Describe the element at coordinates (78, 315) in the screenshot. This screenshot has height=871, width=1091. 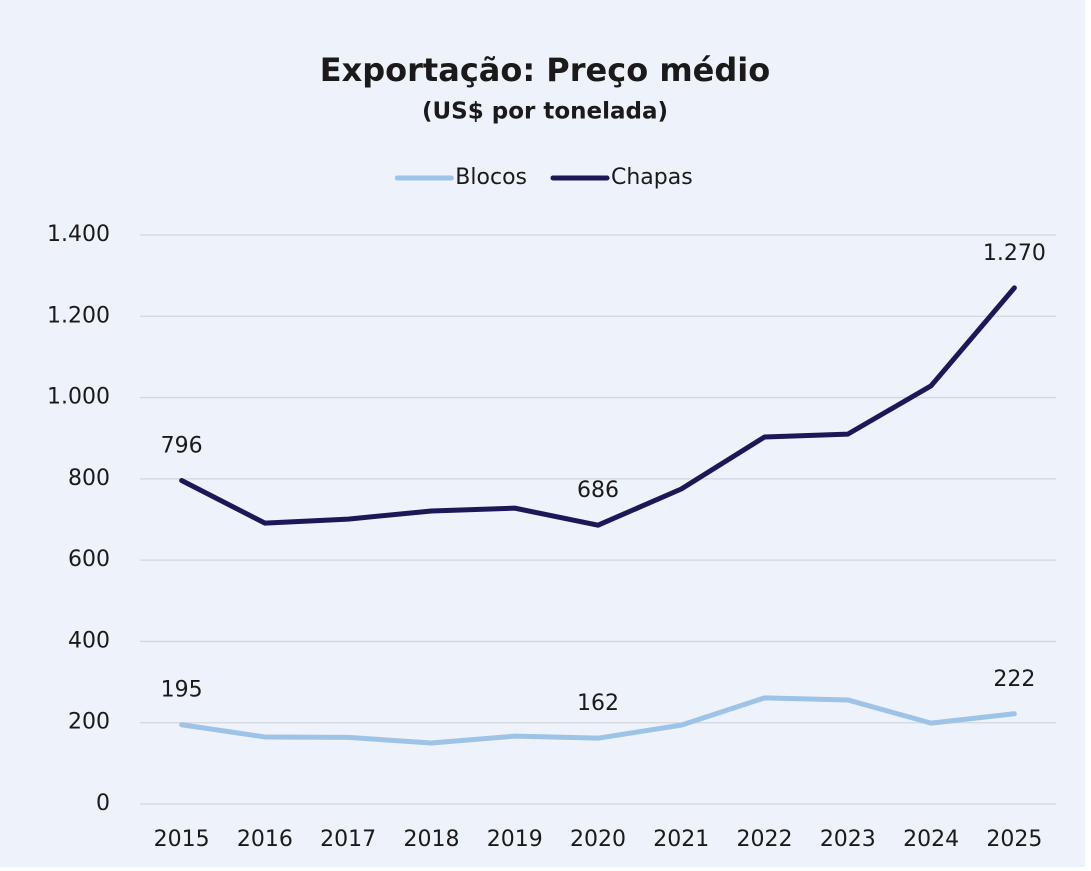
I see `y-tick-label: 1.200` at that location.